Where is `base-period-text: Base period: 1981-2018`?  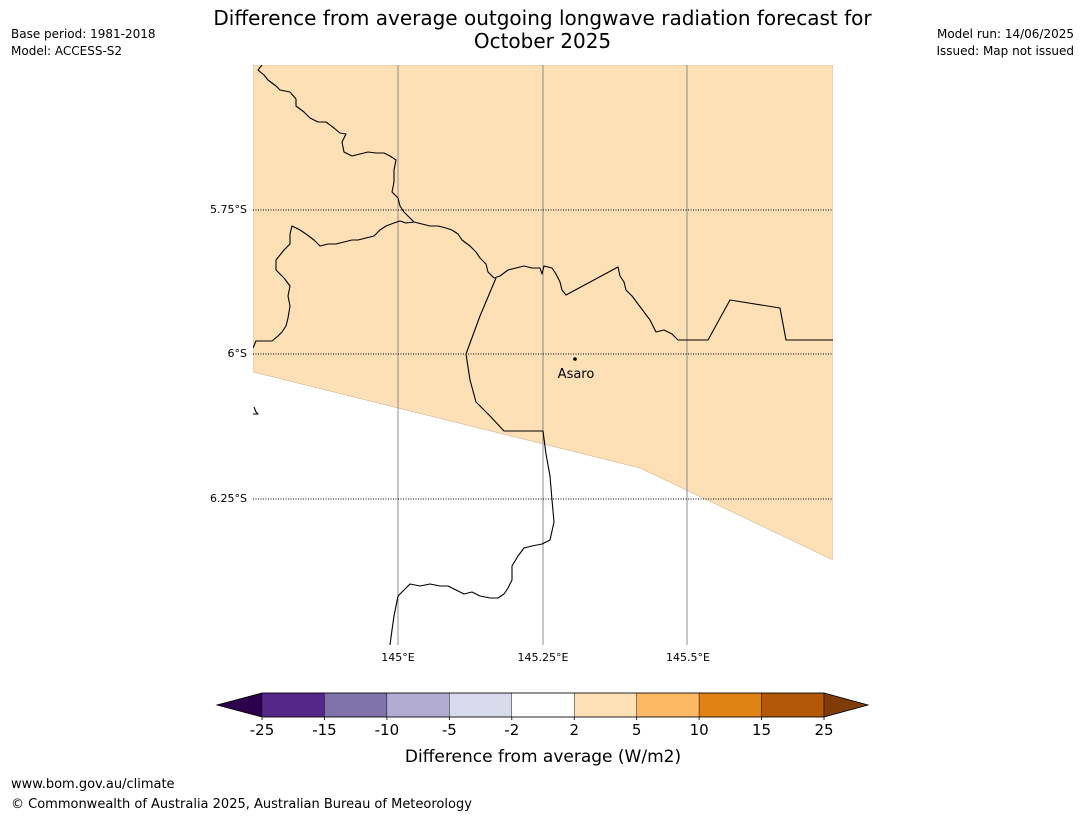
base-period-text: Base period: 1981-2018 is located at coordinates (83, 34).